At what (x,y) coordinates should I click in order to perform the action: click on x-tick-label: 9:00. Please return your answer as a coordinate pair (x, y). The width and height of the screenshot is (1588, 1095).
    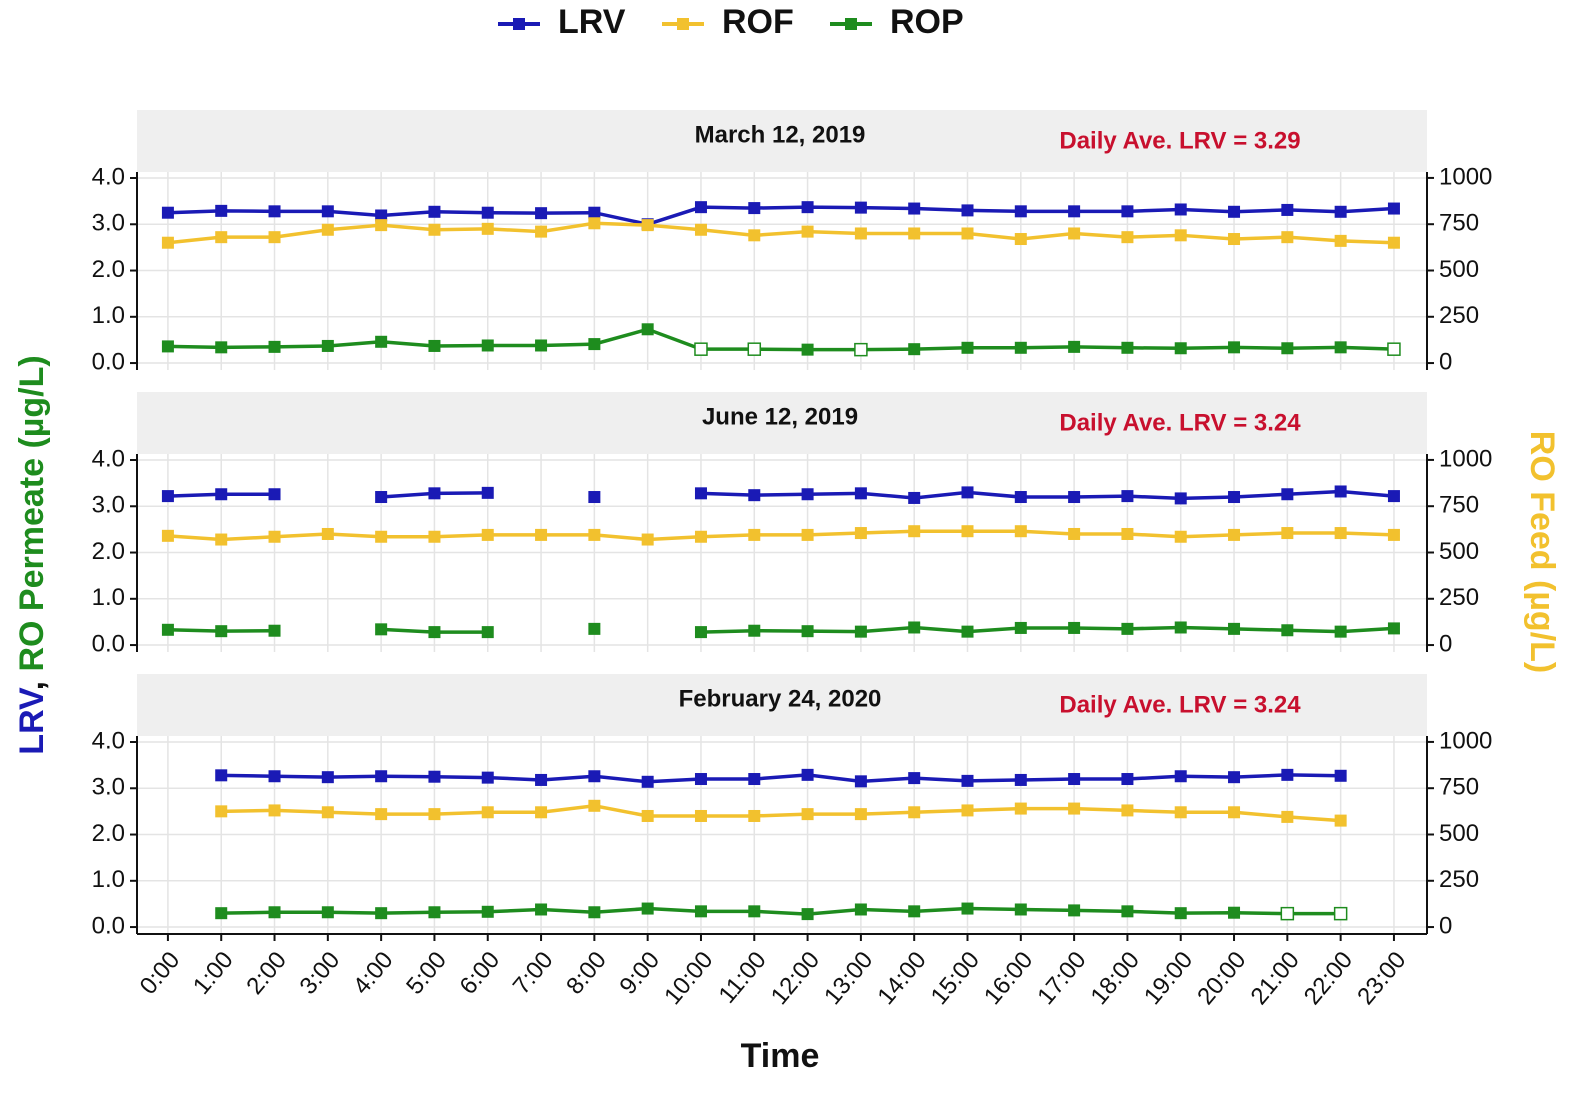
    Looking at the image, I should click on (639, 973).